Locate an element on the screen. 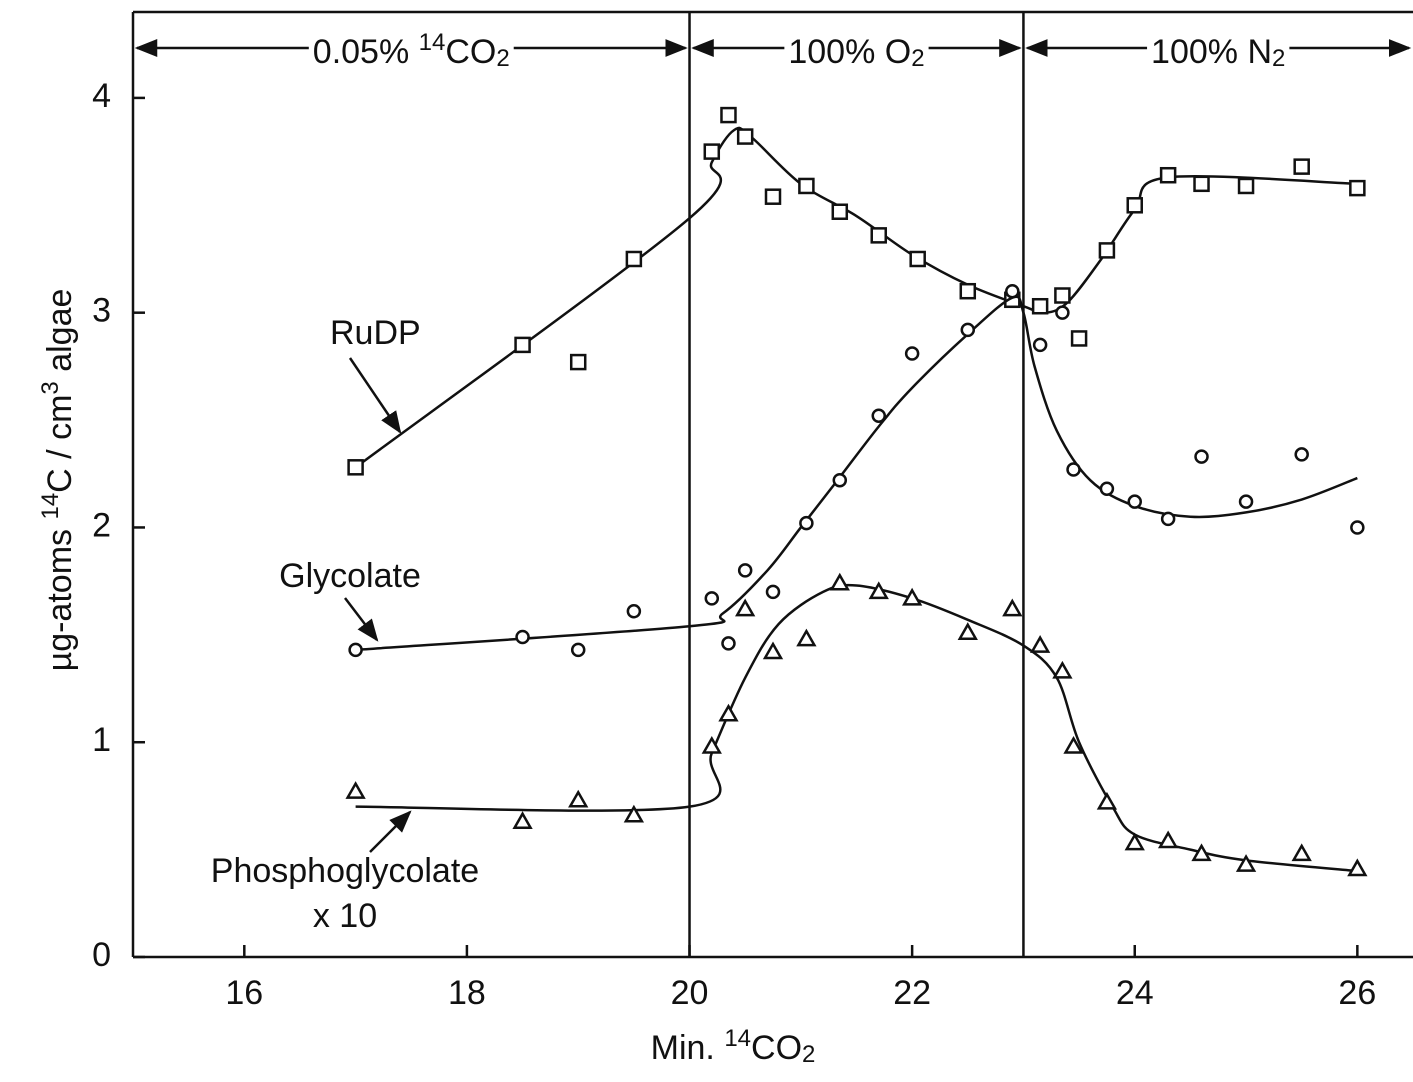 The width and height of the screenshot is (1413, 1082). x-axis-label: Min. 14CO2 is located at coordinates (733, 1047).